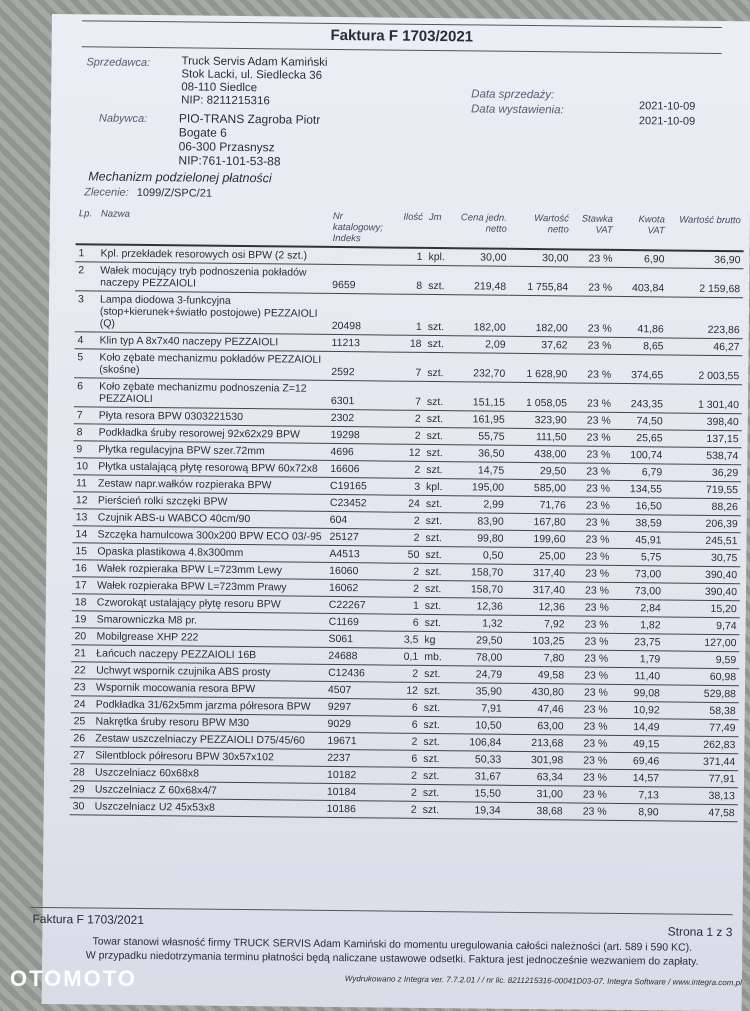 Image resolution: width=750 pixels, height=1011 pixels. Describe the element at coordinates (358, 503) in the screenshot. I see `cell-catalog: C23452` at that location.